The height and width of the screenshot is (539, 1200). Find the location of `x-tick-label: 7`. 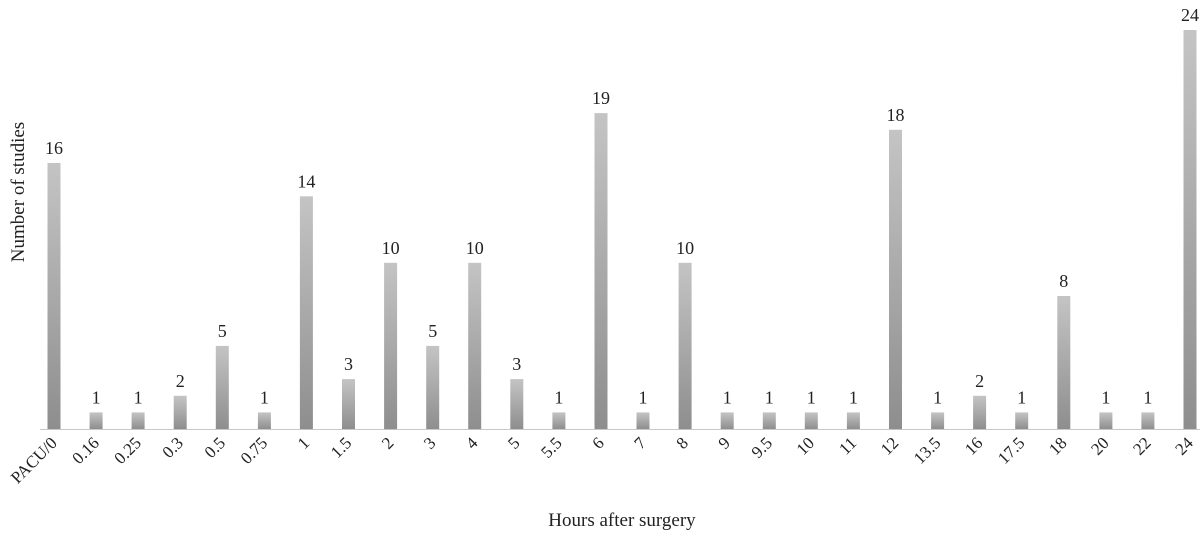

x-tick-label: 7 is located at coordinates (640, 443).